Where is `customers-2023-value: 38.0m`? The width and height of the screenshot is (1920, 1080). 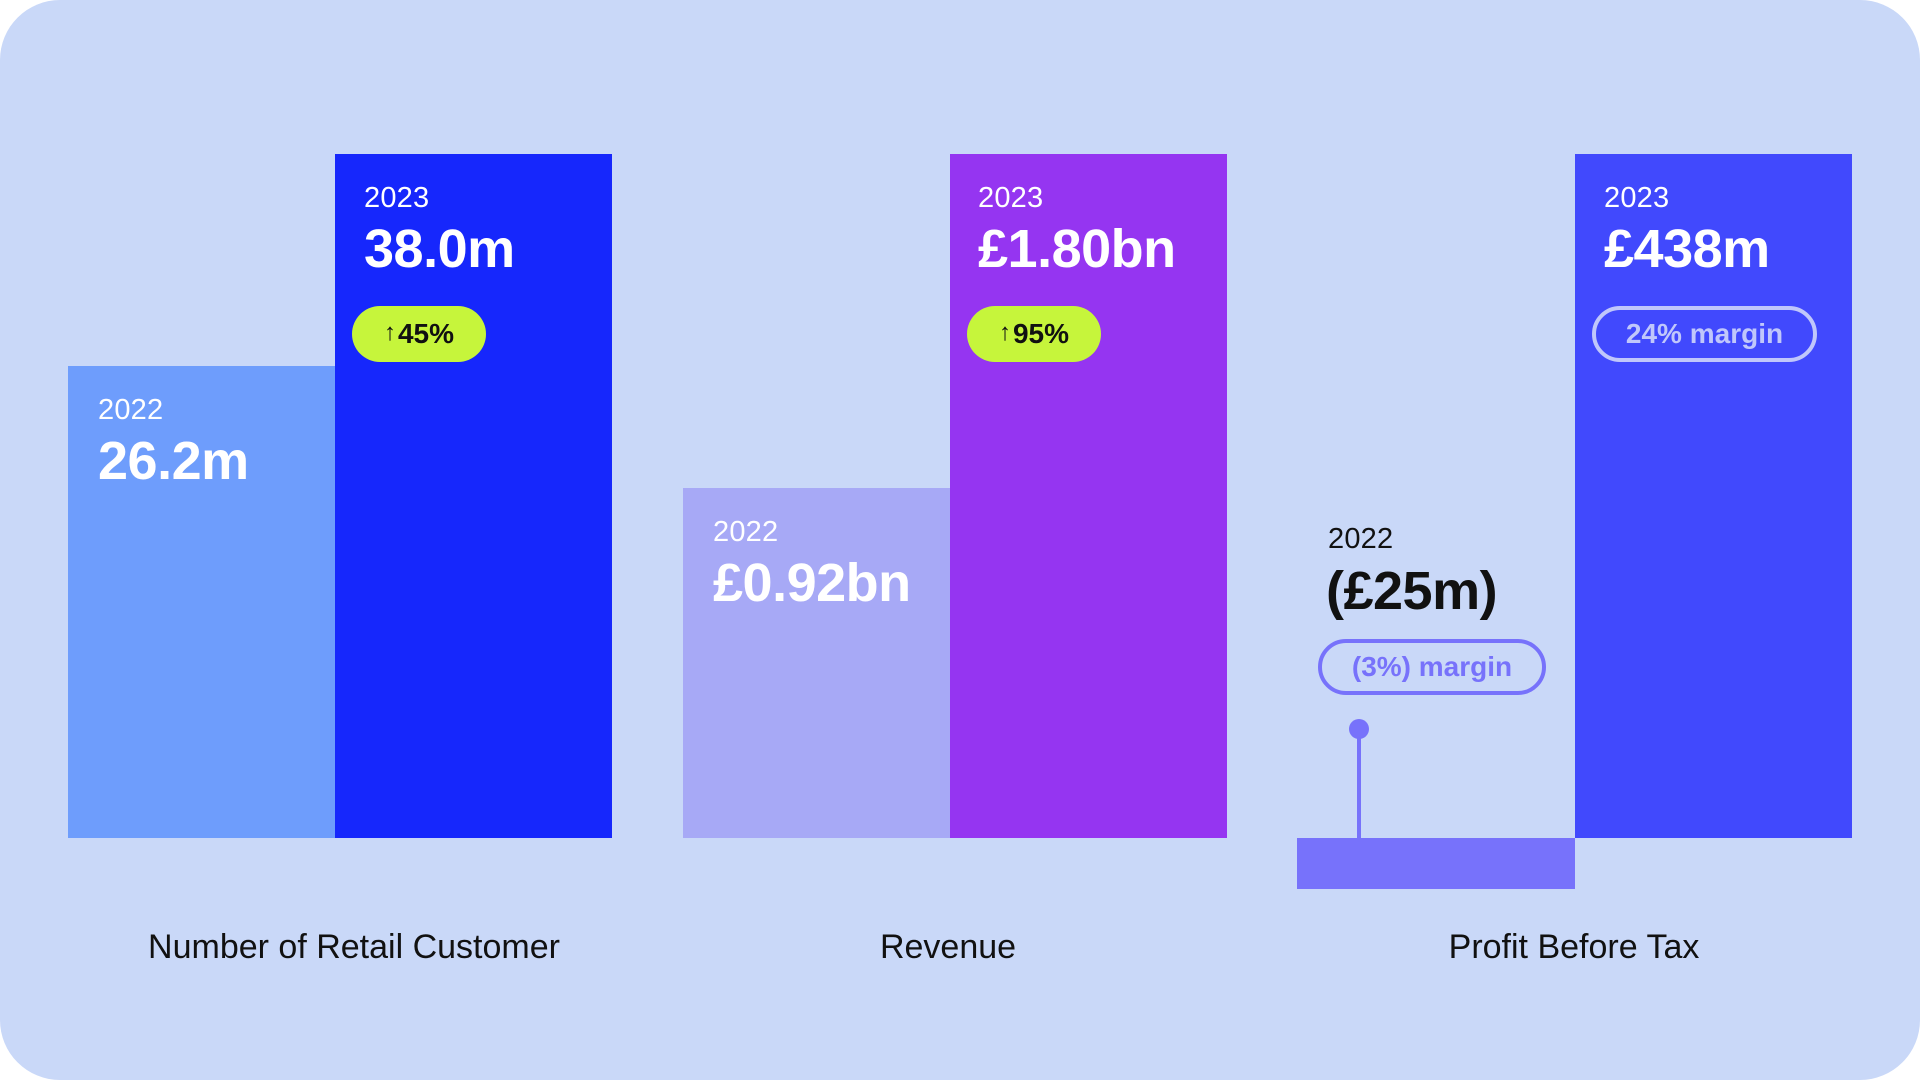 customers-2023-value: 38.0m is located at coordinates (439, 249).